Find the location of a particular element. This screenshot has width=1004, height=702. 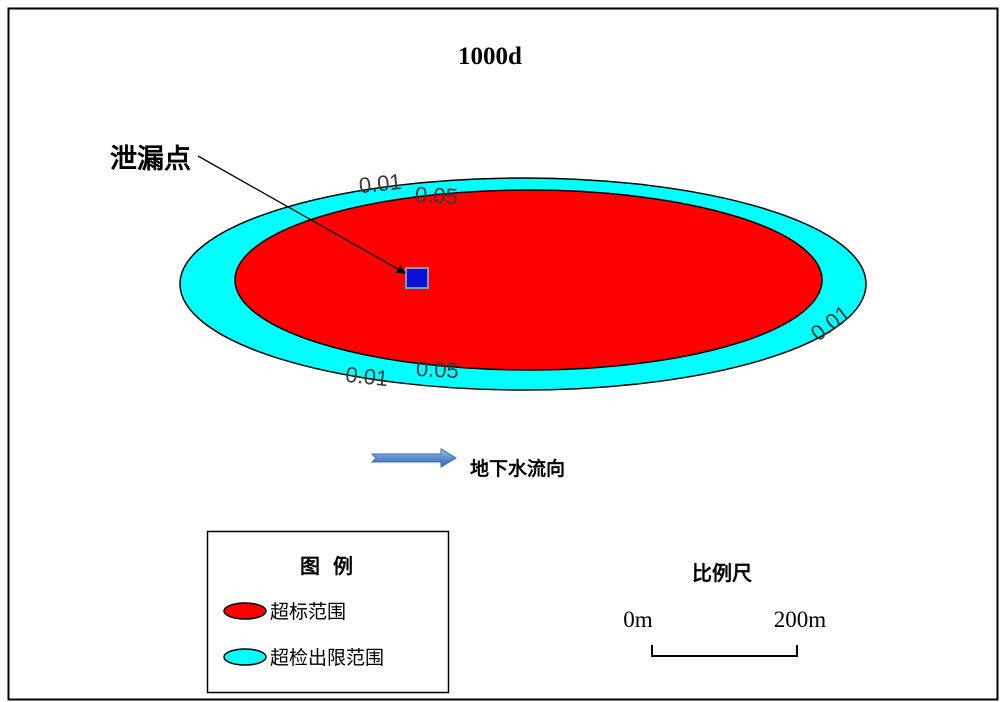

legend-label-exceedance: 超标范围 is located at coordinates (308, 612).